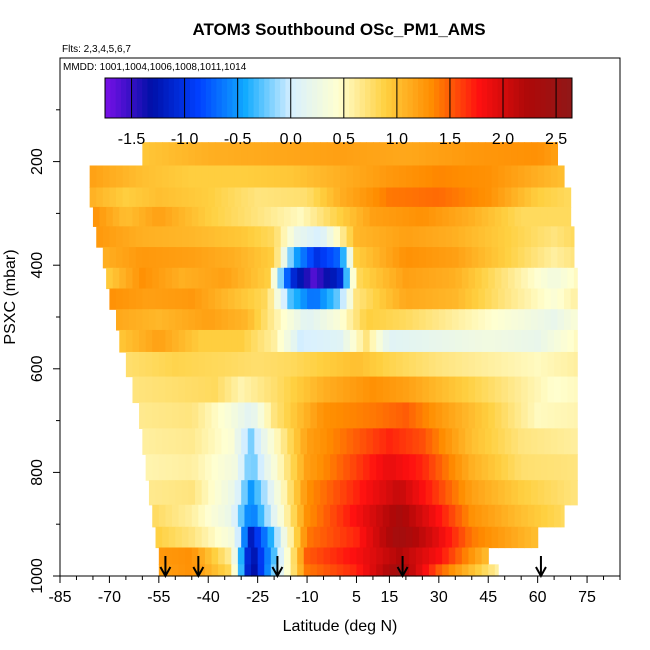 Image resolution: width=650 pixels, height=650 pixels. What do you see at coordinates (277, 572) in the screenshot?
I see `profile-arrow-head` at bounding box center [277, 572].